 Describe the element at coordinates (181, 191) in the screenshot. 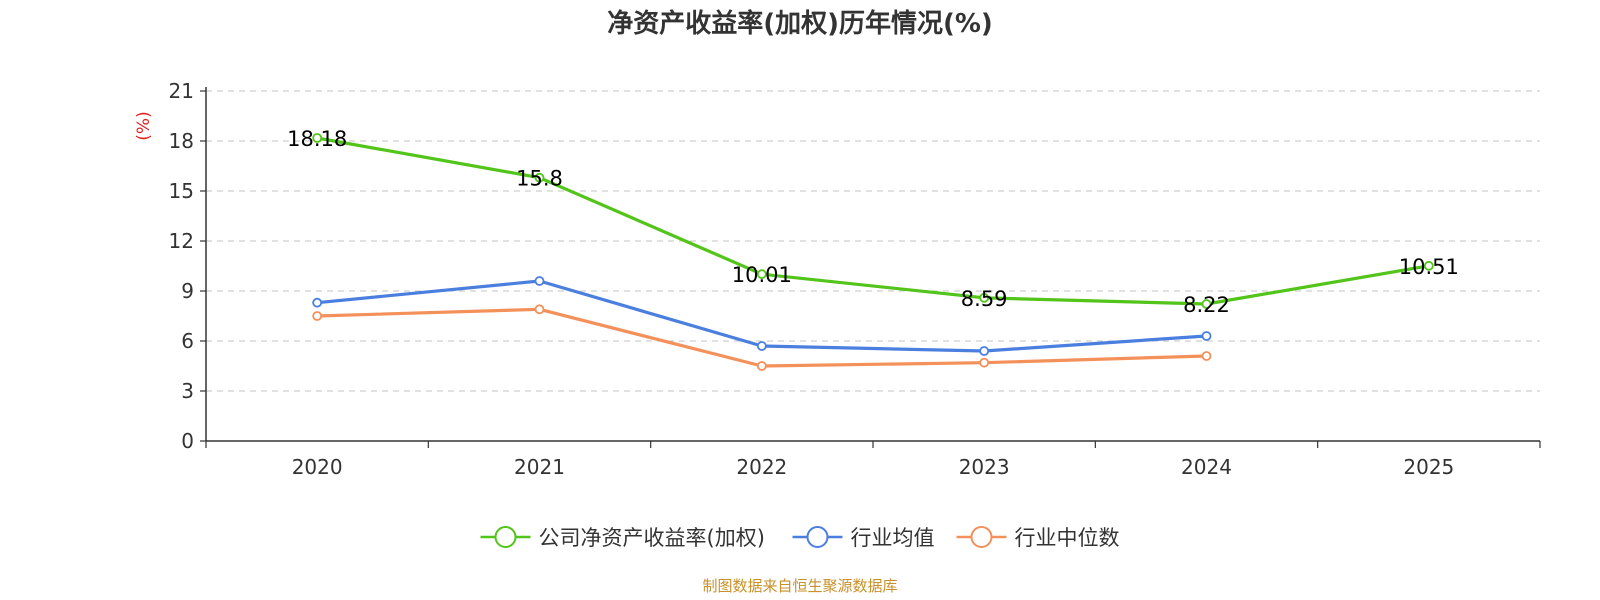

I see `y-tick-label: 15` at that location.